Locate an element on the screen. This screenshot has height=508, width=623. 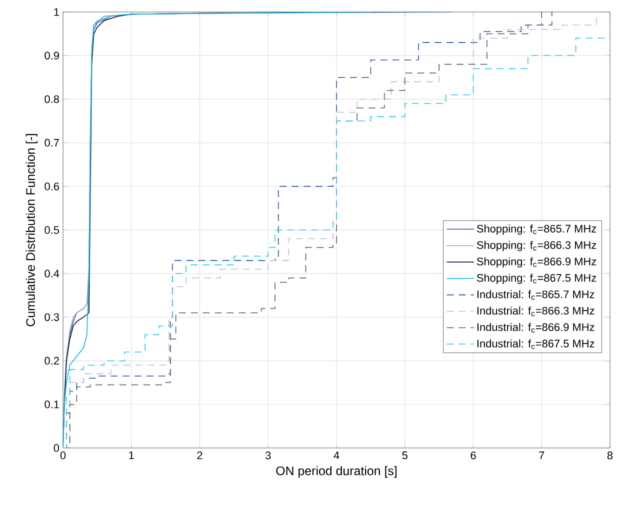
y-tick-label: 0.1 is located at coordinates (51, 404).